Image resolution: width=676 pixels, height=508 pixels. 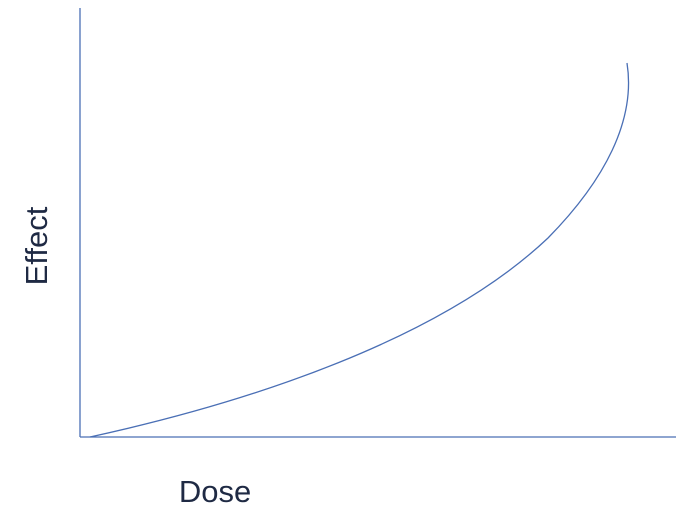 I want to click on x-axis-label: Dose, so click(x=215, y=491).